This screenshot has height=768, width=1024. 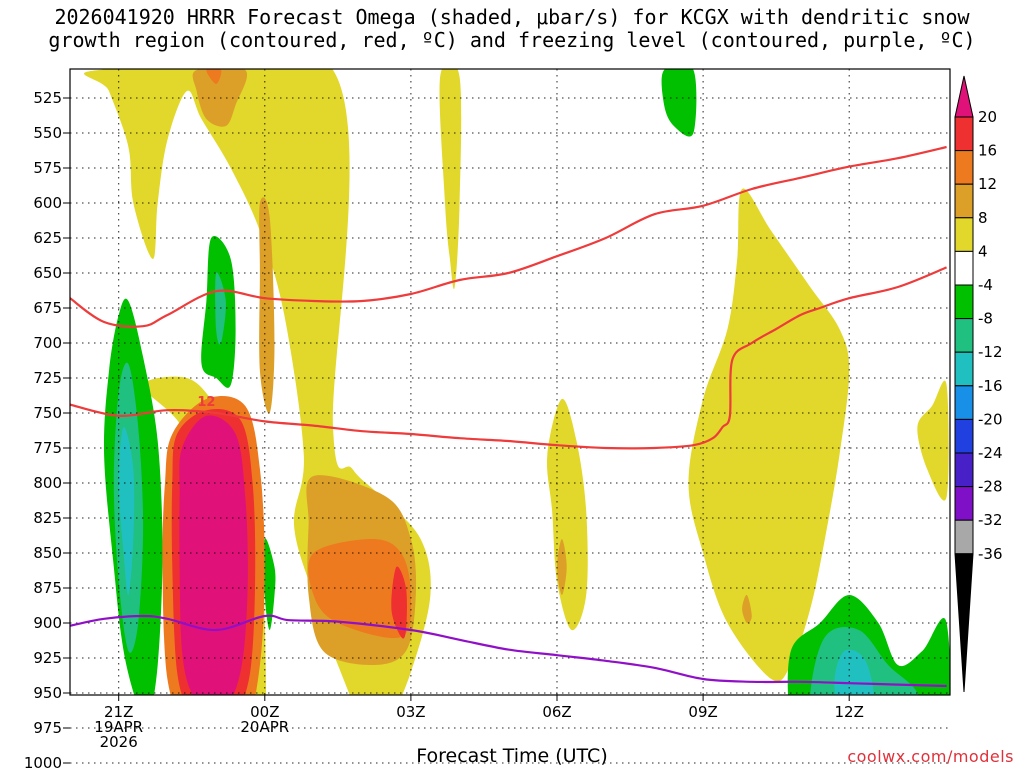 What do you see at coordinates (399, 602) in the screenshot?
I see `omega-region-red-03z` at bounding box center [399, 602].